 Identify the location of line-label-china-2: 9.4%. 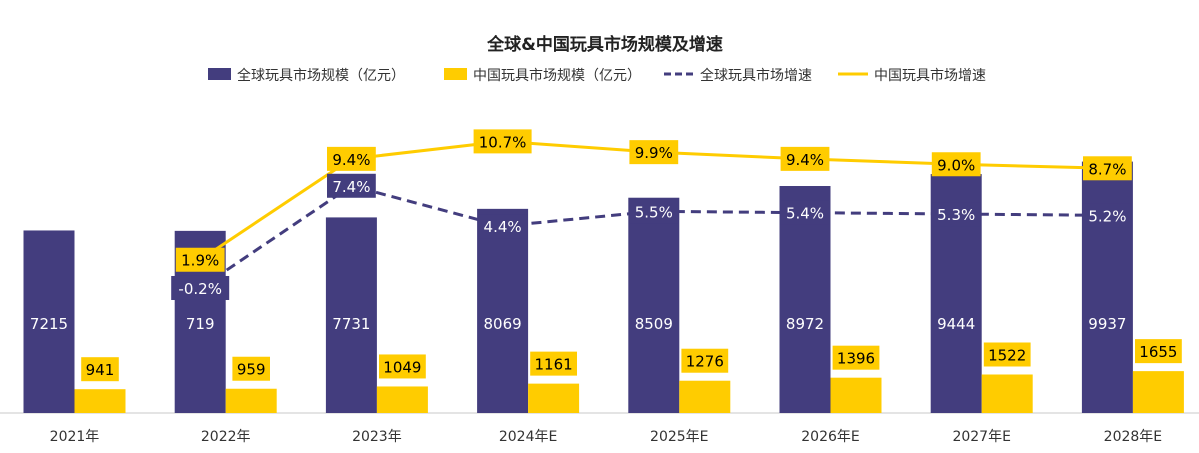
(351, 160).